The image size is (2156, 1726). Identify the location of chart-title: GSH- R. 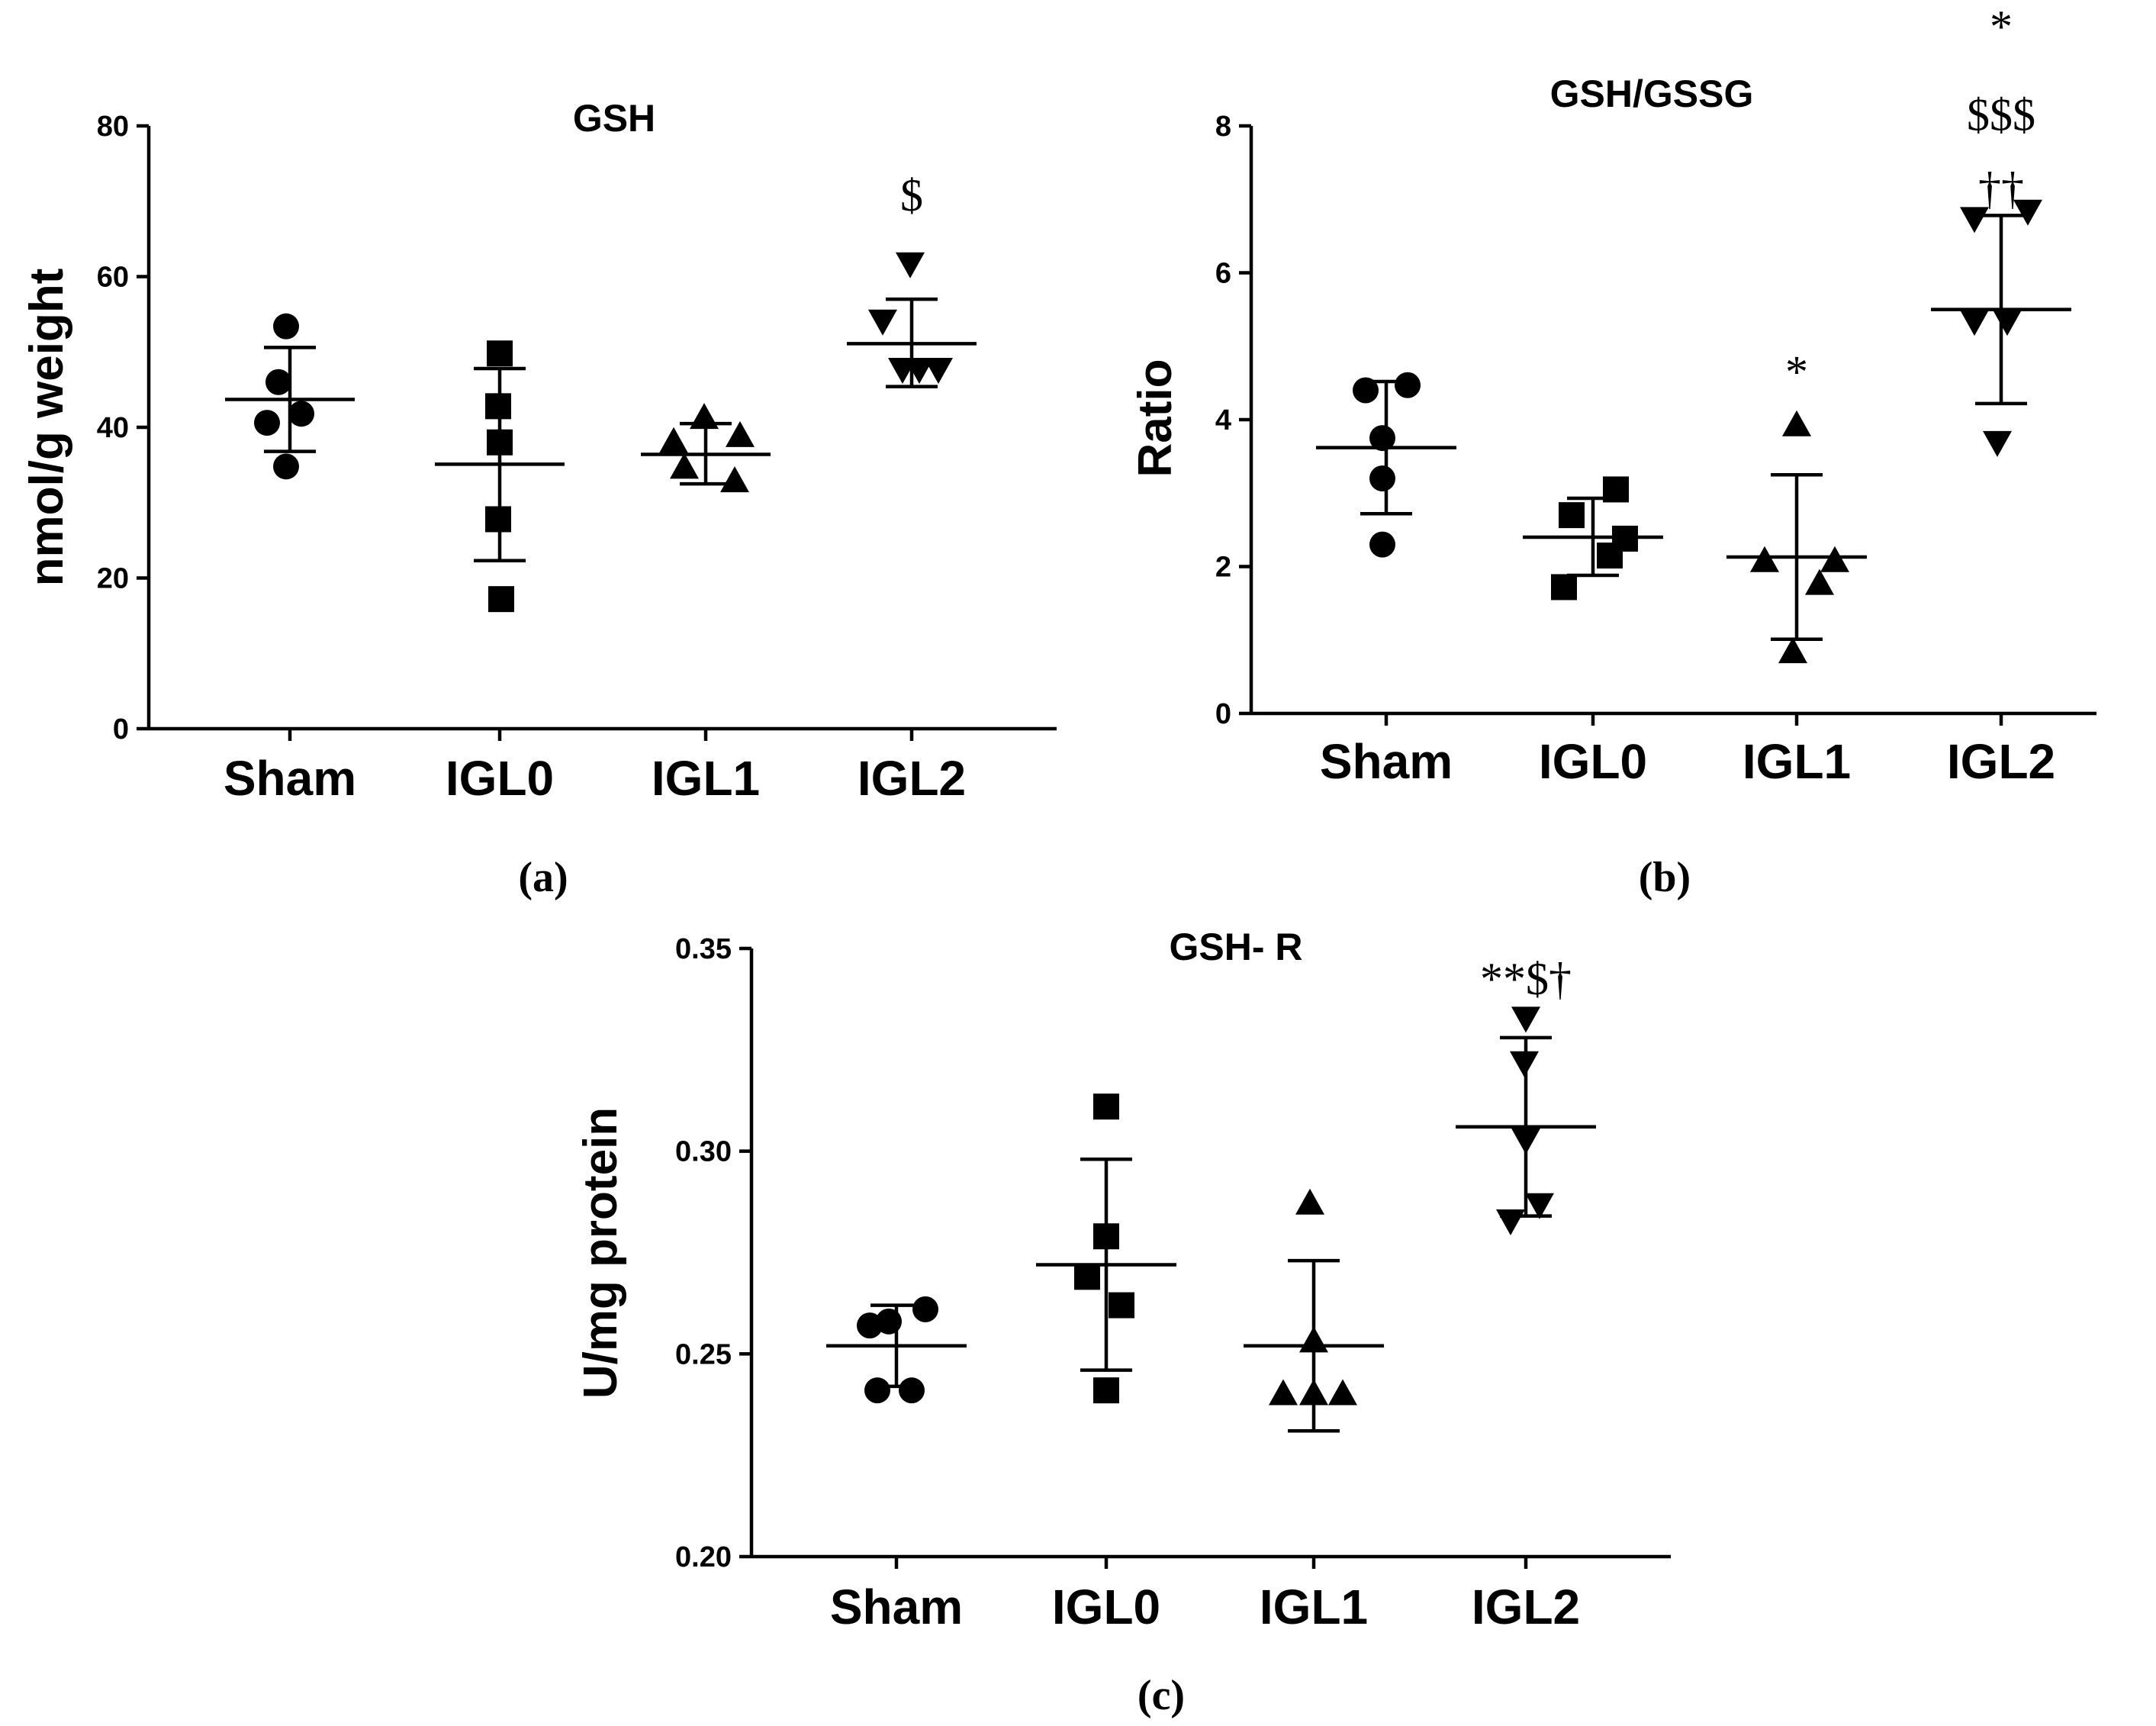
(1237, 947).